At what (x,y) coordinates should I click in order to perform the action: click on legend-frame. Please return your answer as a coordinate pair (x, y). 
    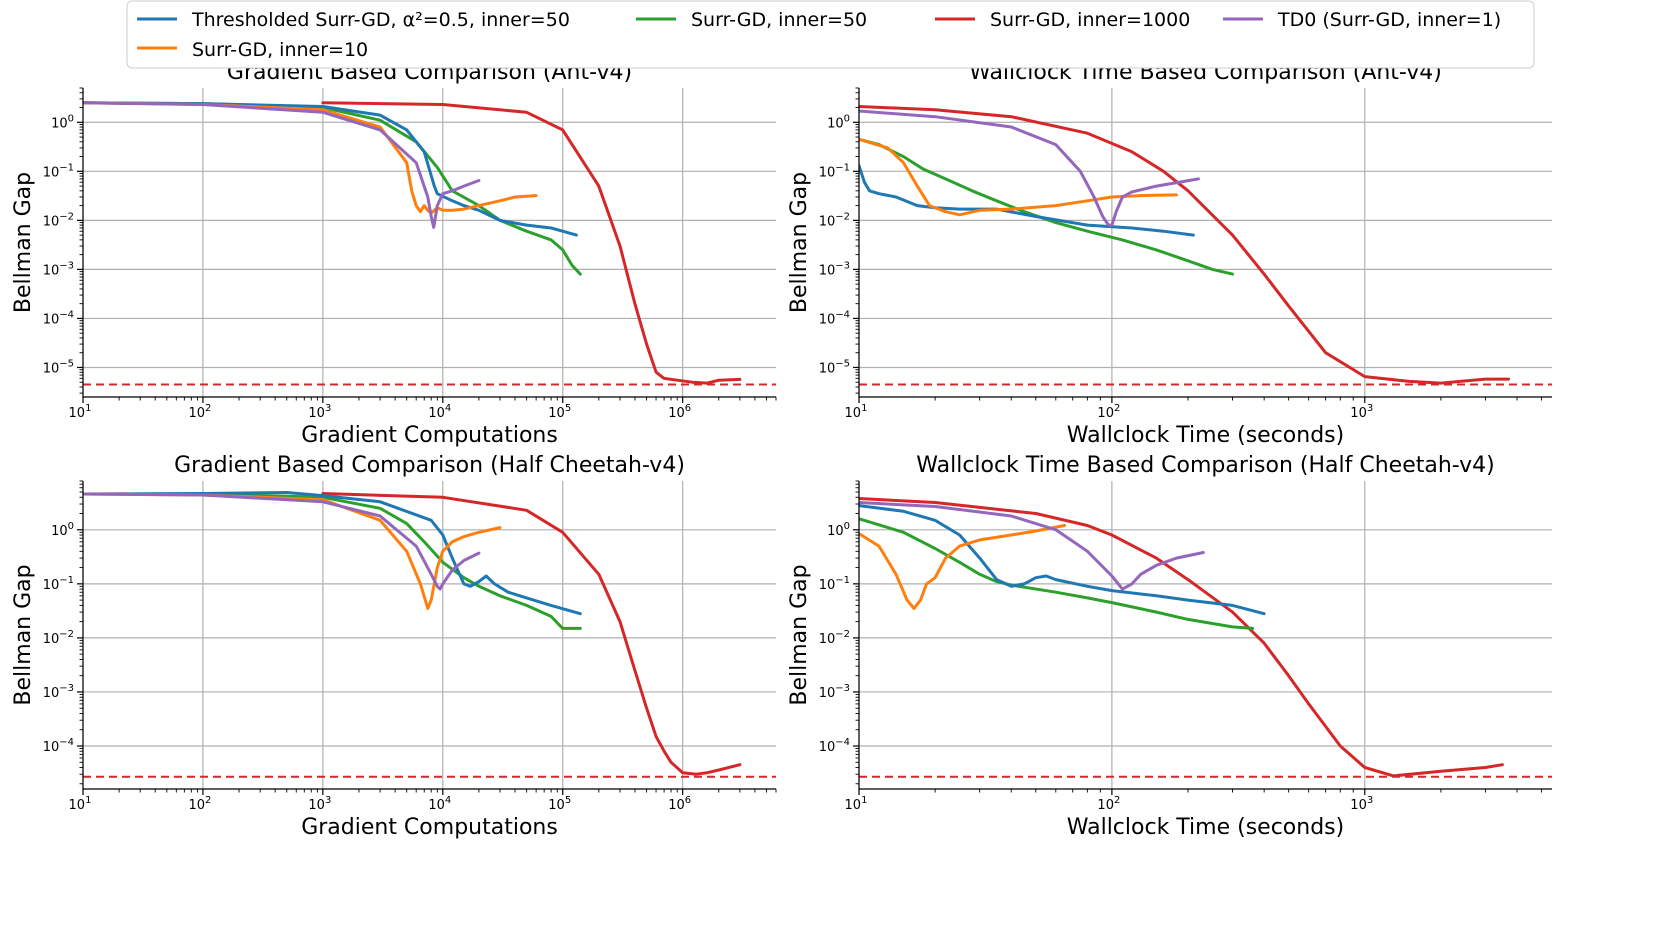
    Looking at the image, I should click on (830, 34).